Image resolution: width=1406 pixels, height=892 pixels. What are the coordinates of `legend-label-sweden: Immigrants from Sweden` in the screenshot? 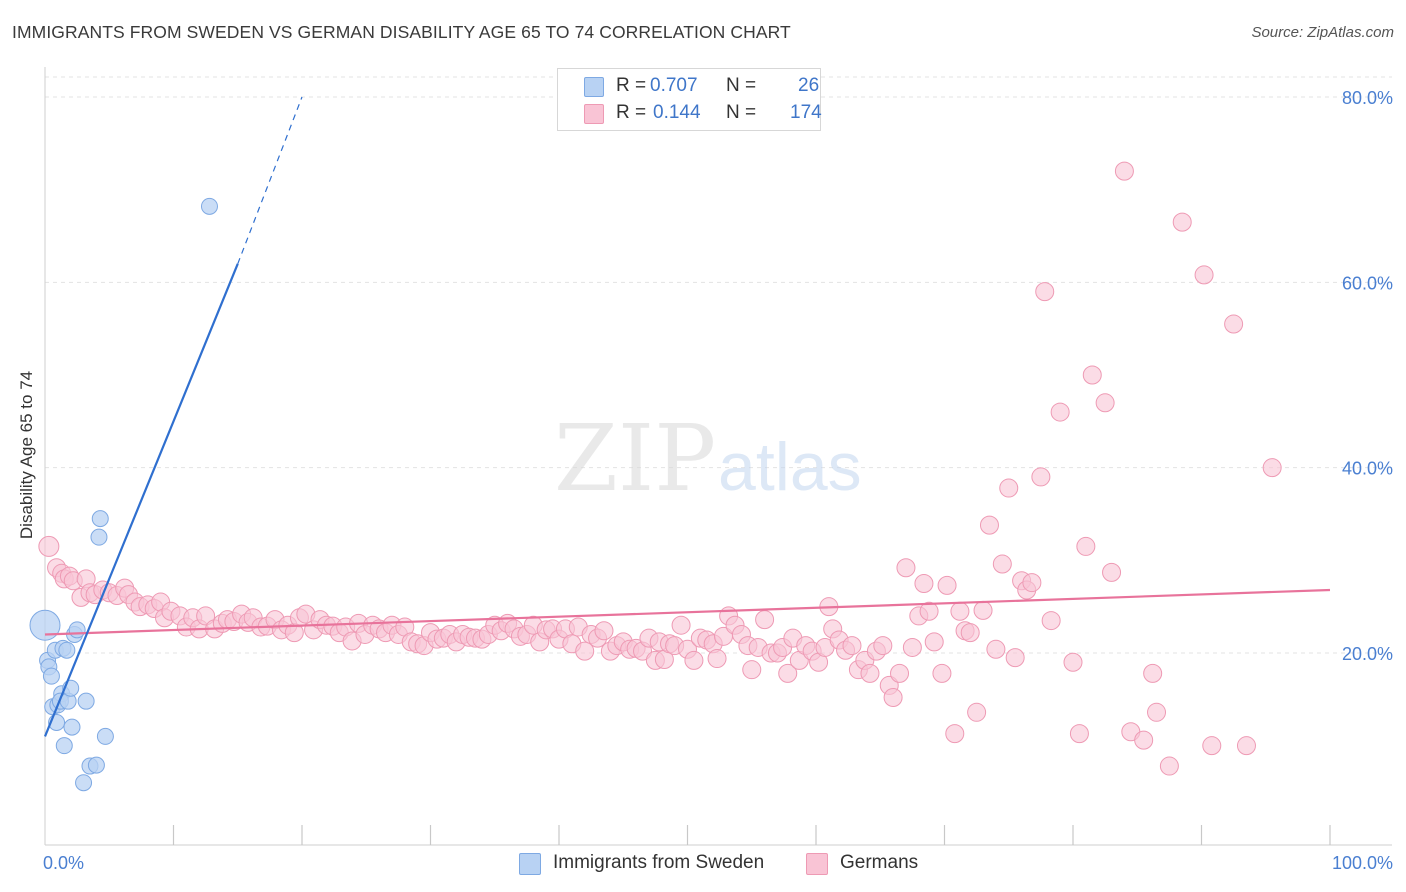 It's located at (659, 862).